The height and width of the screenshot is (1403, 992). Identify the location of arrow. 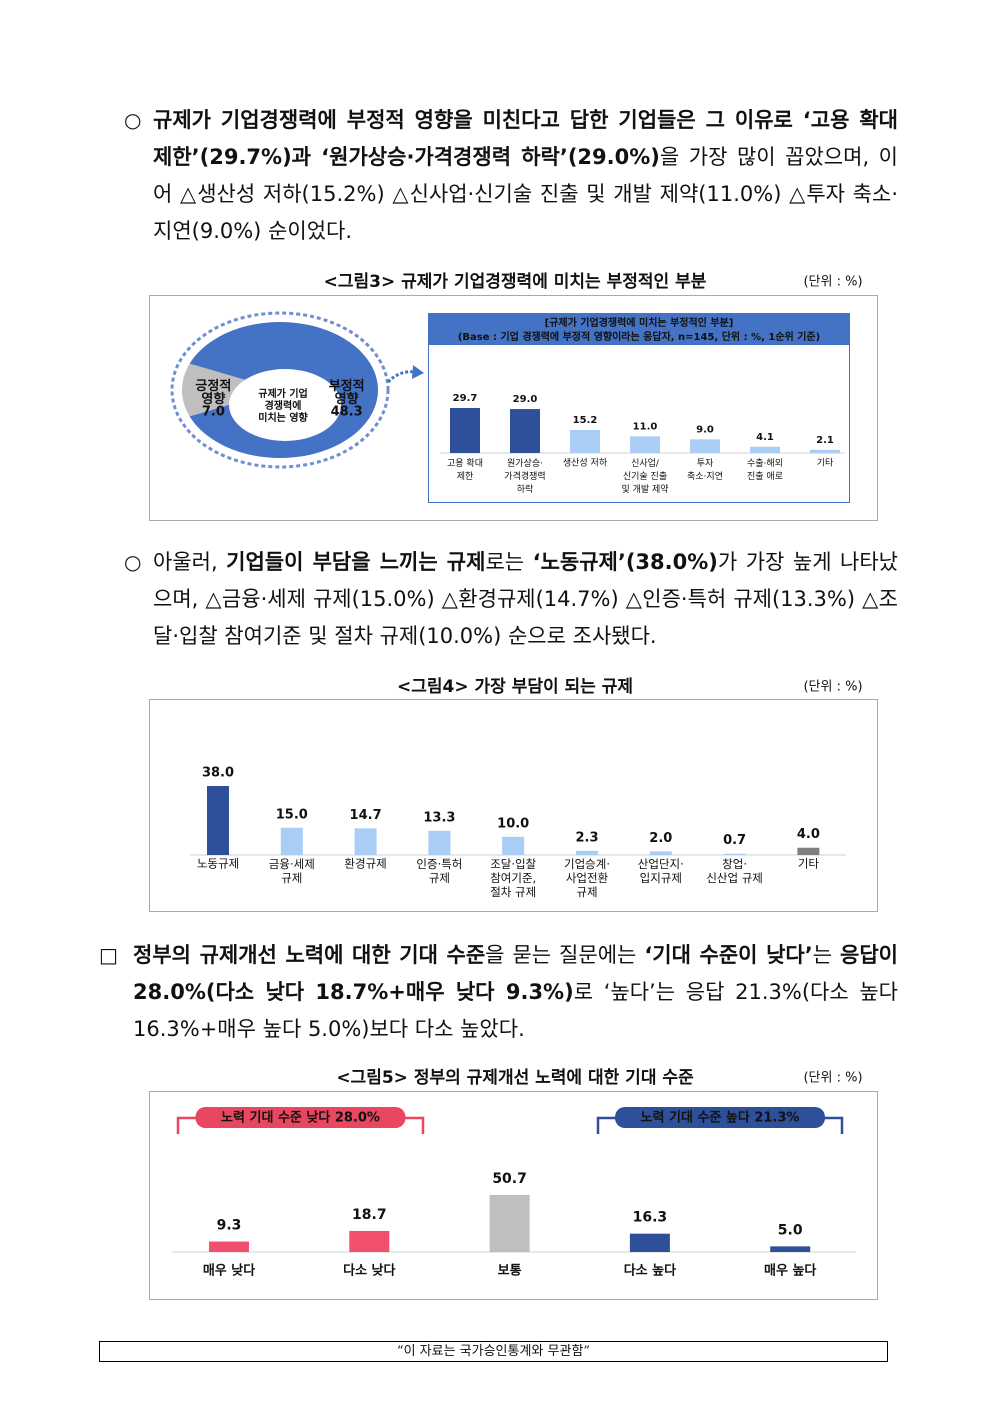
(401, 377).